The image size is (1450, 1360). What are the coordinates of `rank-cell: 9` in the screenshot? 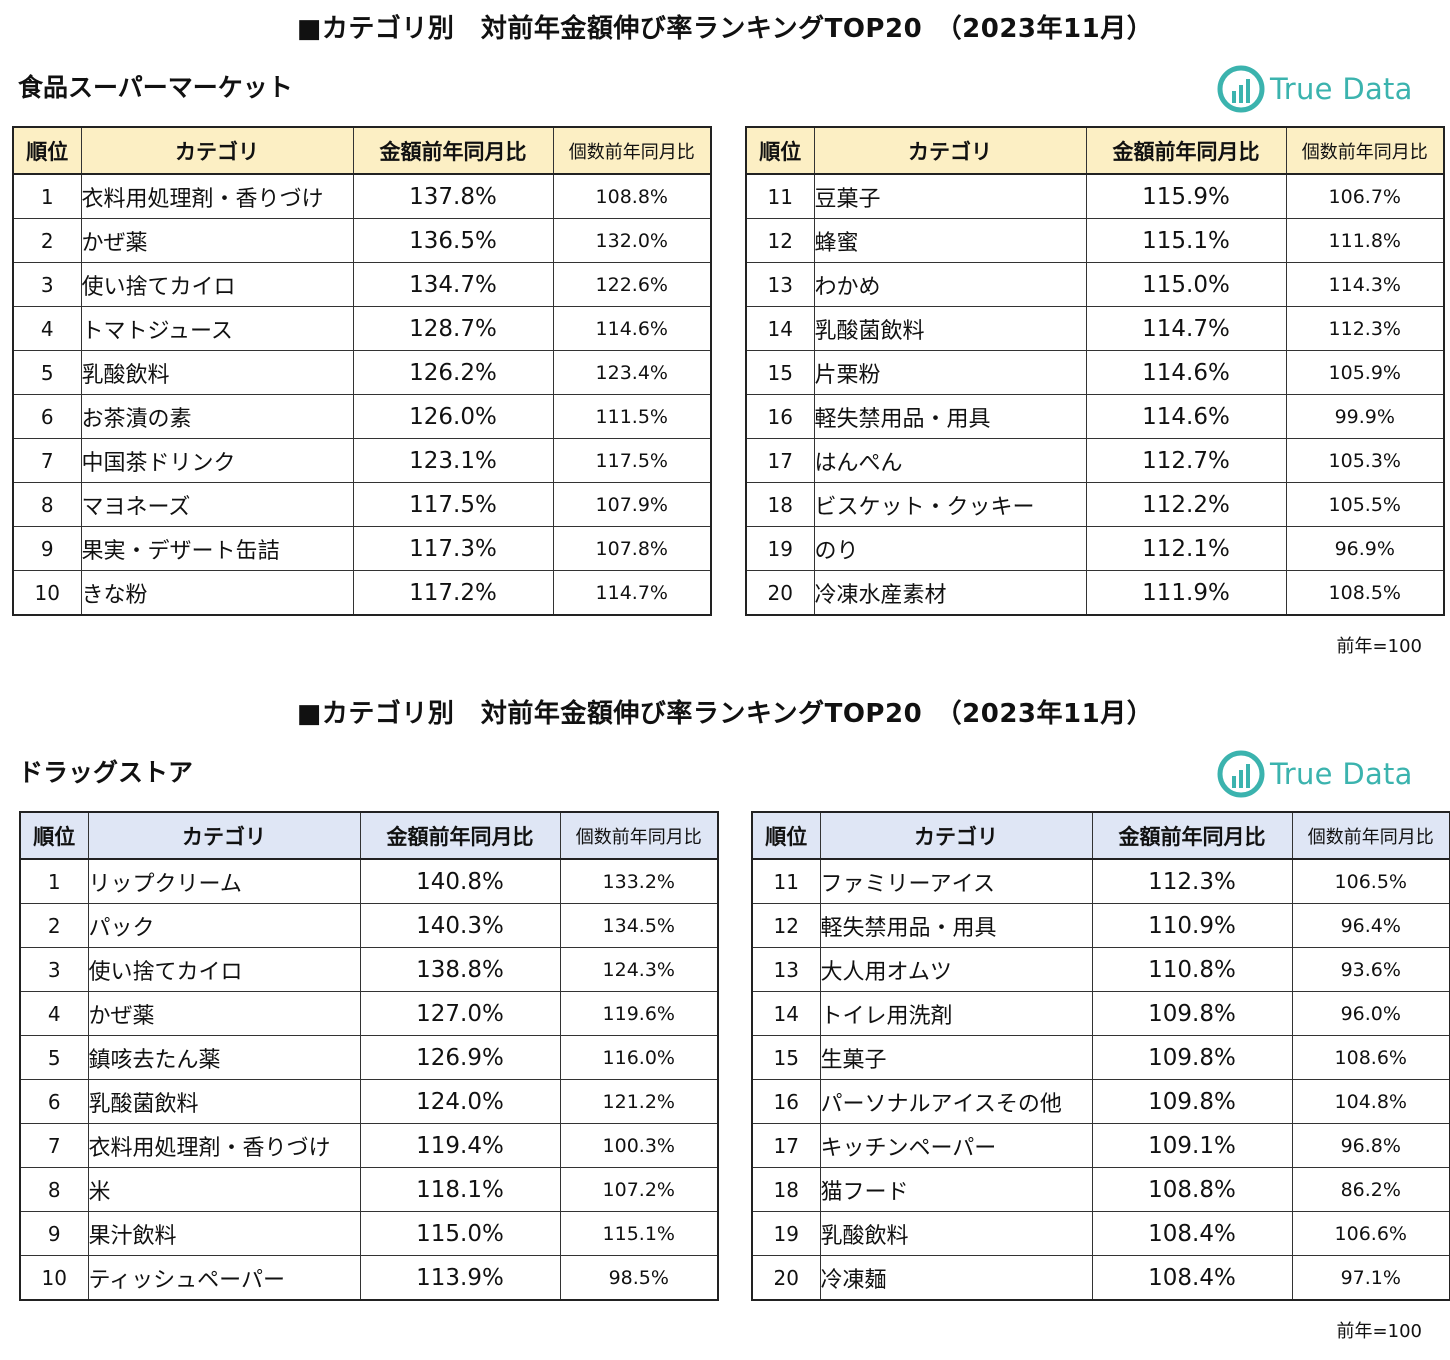 It's located at (47, 548).